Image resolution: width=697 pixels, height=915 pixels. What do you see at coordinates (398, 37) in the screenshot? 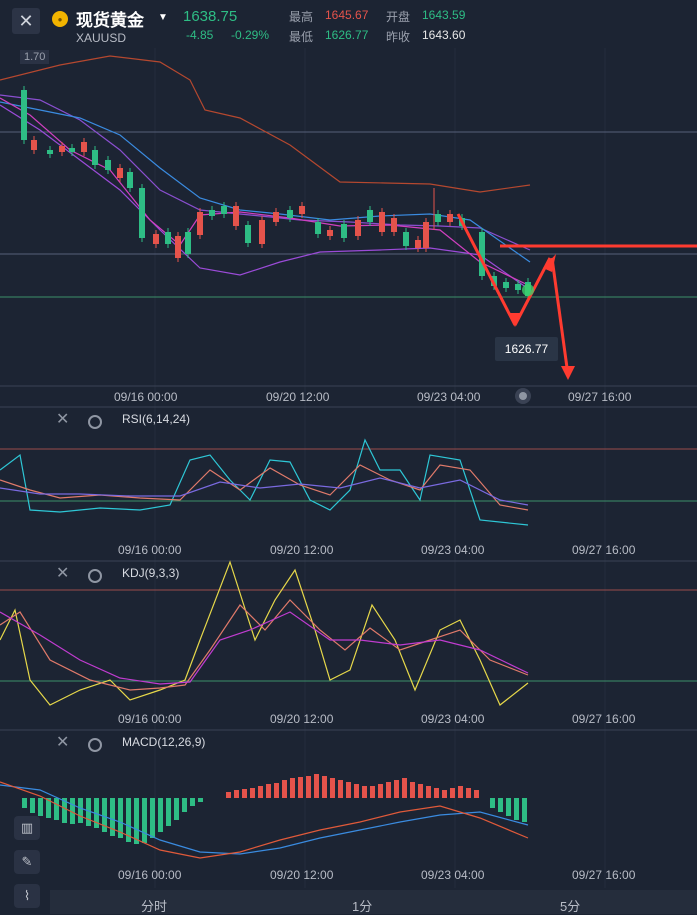
I see `prev-close-label: 昨收` at bounding box center [398, 37].